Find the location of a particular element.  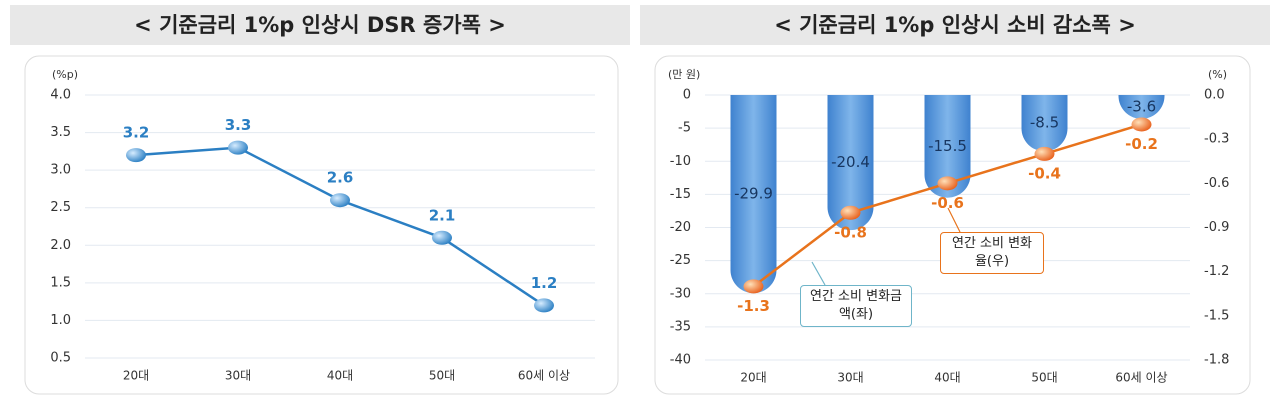

y-tick-label: -5 is located at coordinates (684, 128).